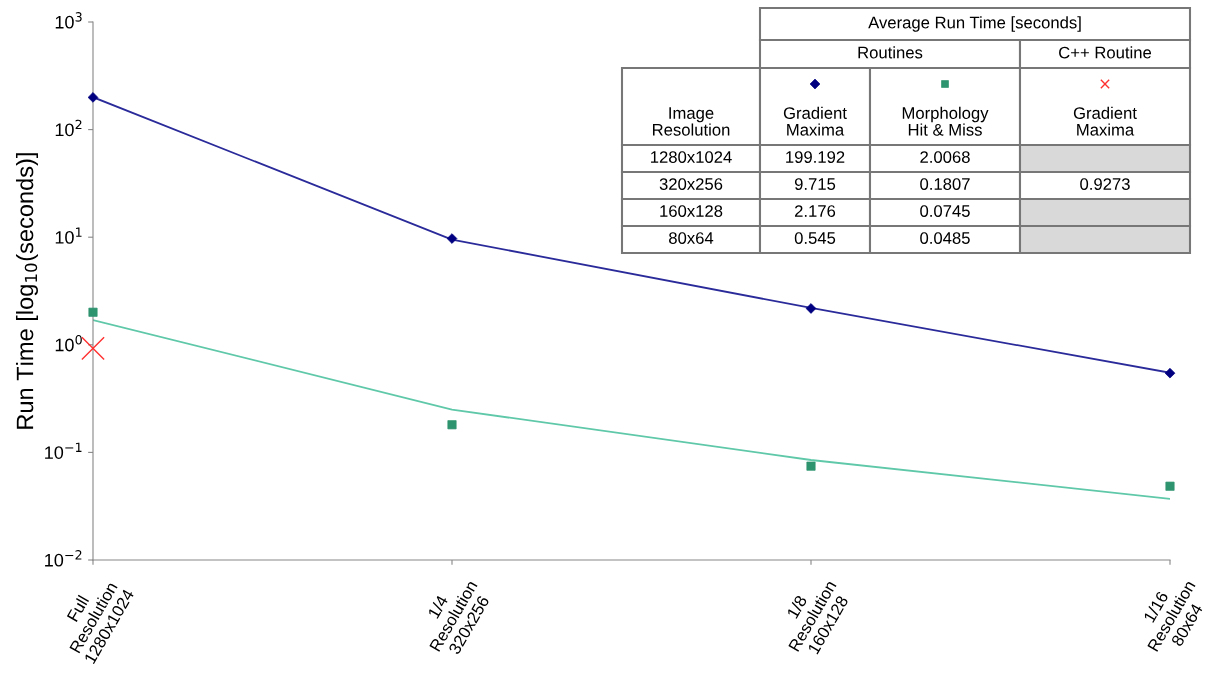  I want to click on annotation: C++ Routine, so click(1105, 52).